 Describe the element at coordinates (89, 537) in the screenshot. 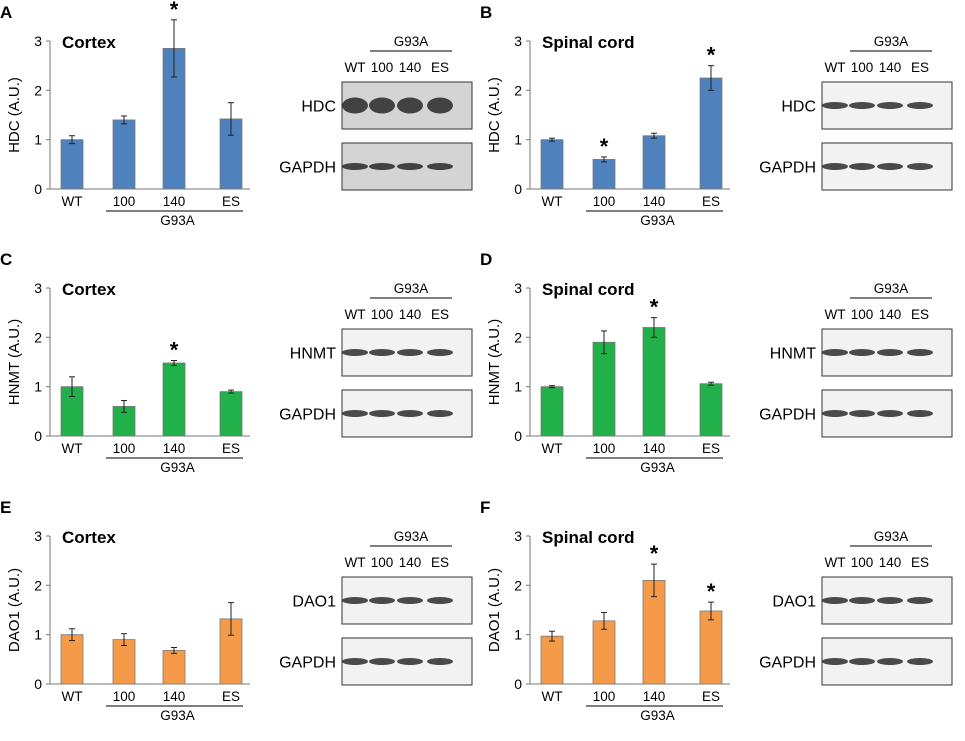

I see `chart-title: Cortex` at that location.